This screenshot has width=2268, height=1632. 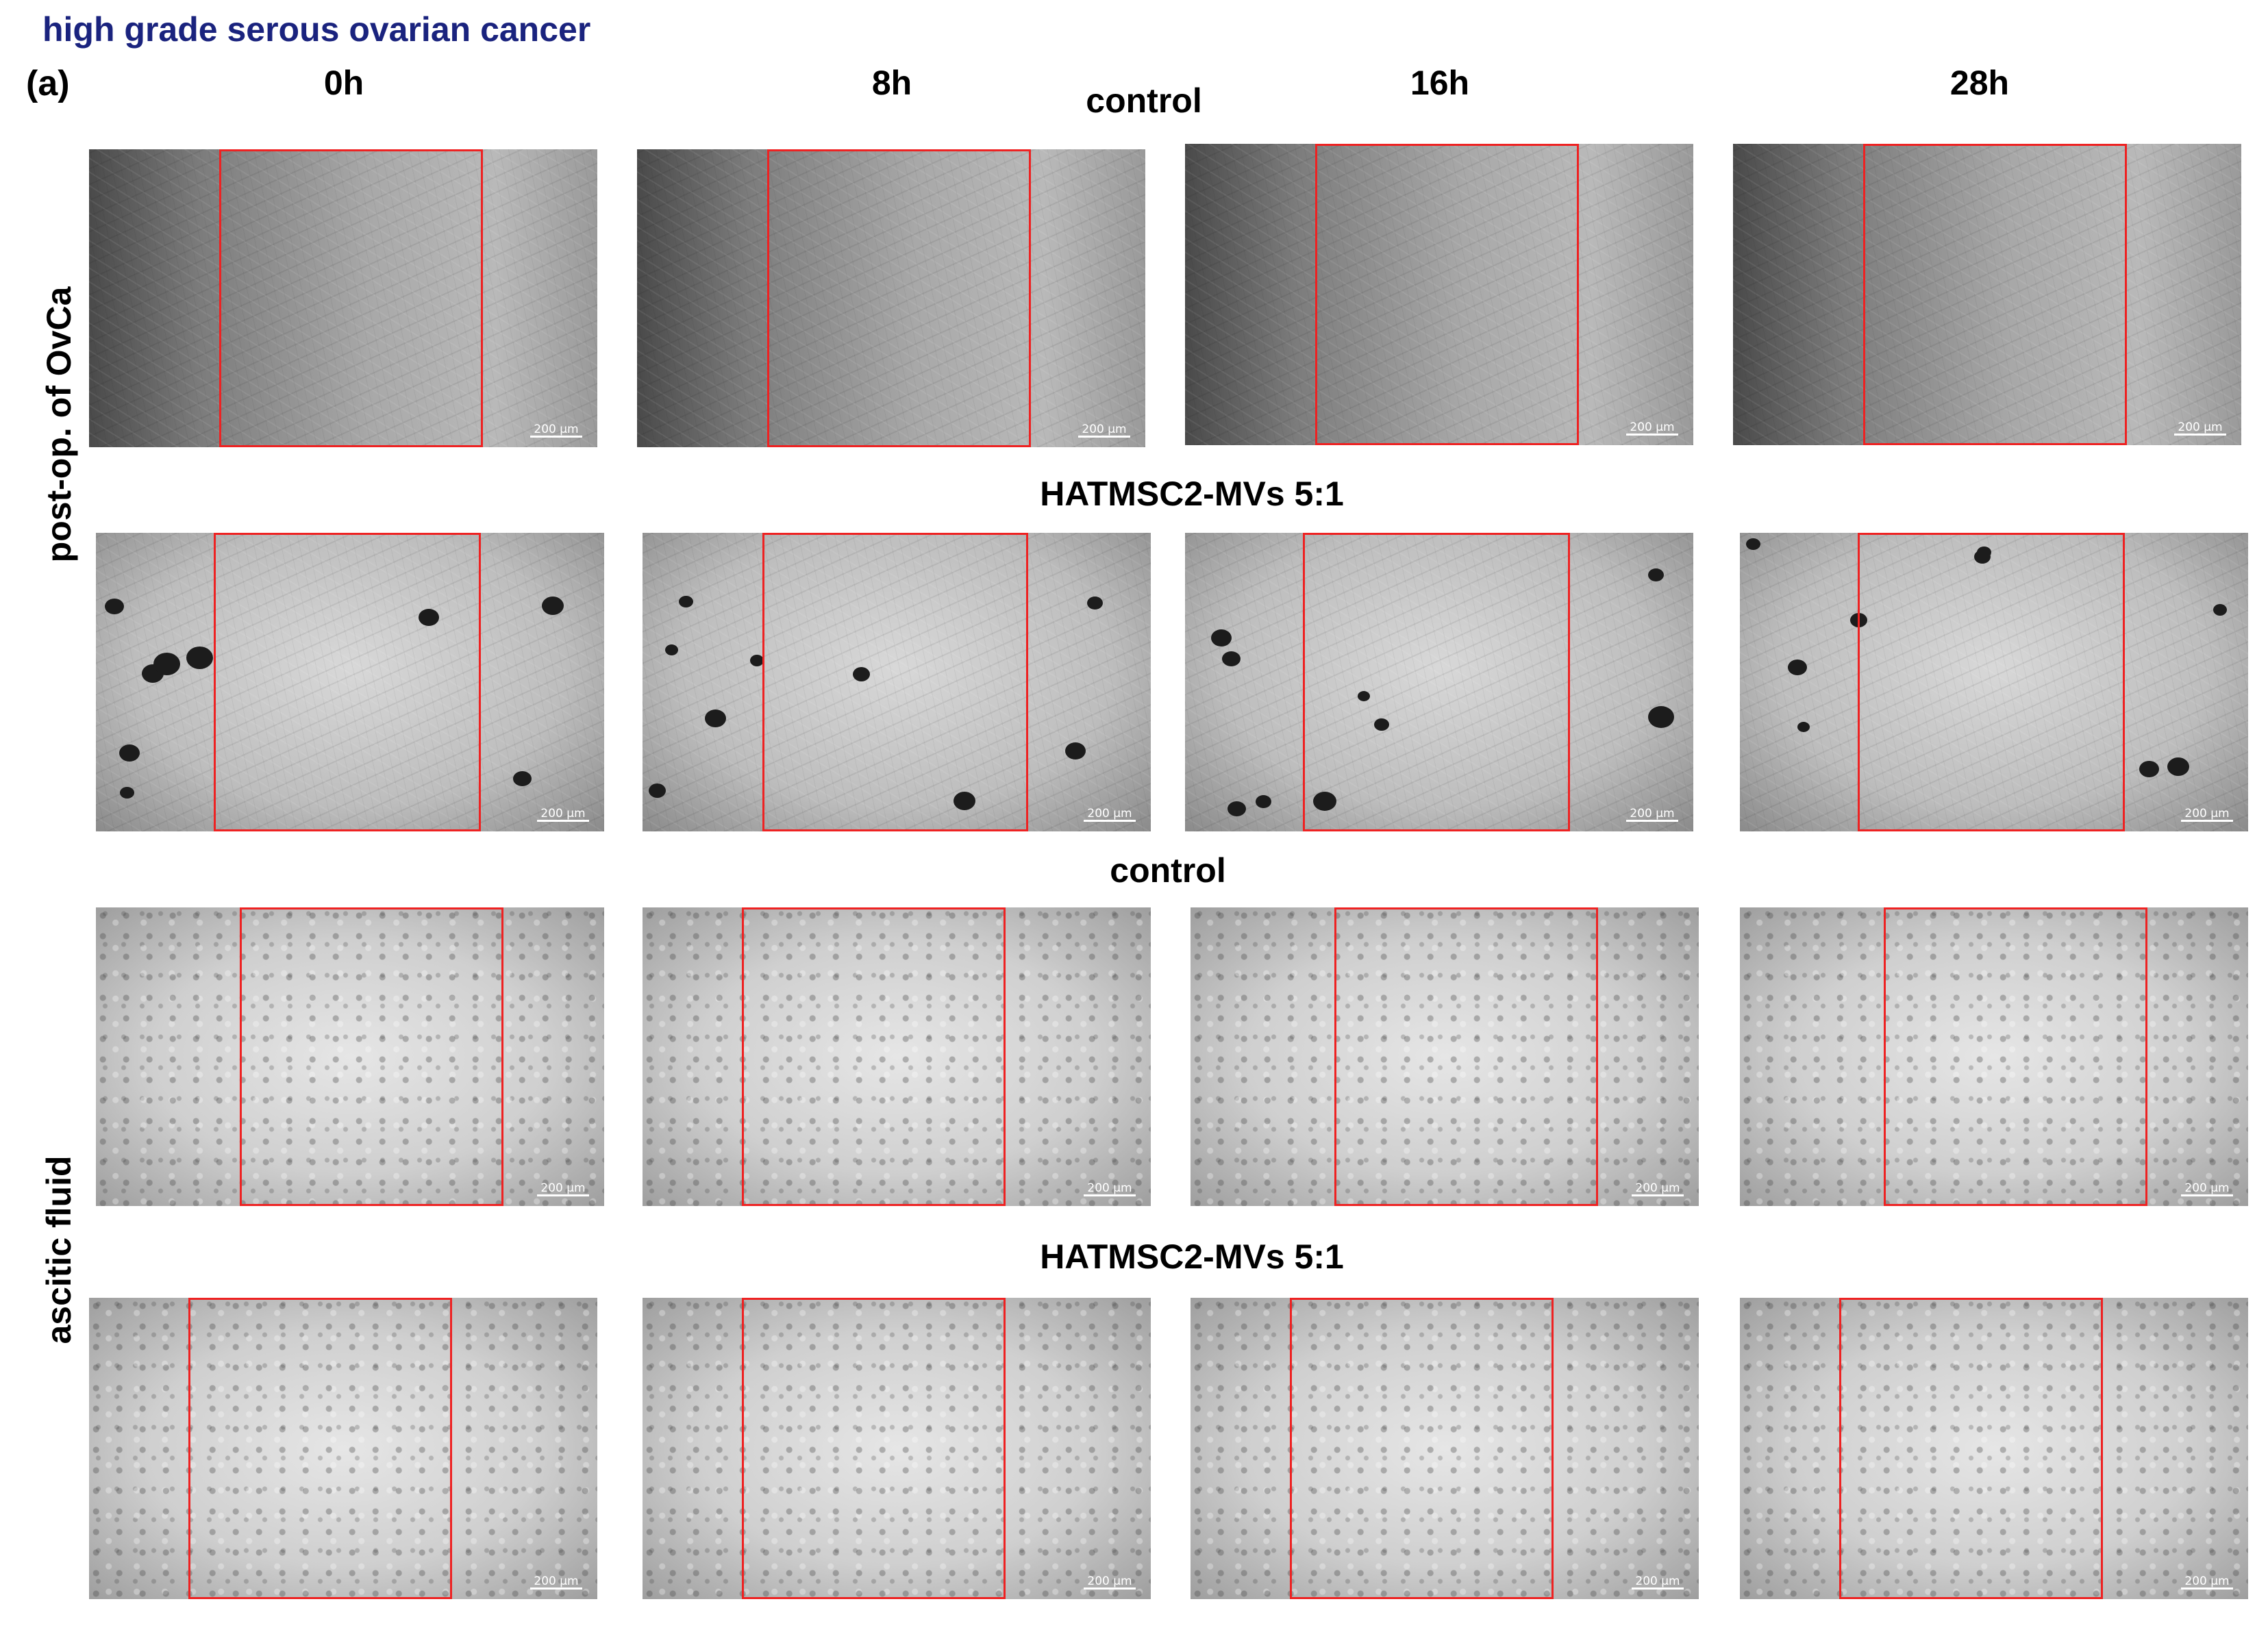 I want to click on micrograph-r4-0h: 200 µm, so click(x=343, y=1448).